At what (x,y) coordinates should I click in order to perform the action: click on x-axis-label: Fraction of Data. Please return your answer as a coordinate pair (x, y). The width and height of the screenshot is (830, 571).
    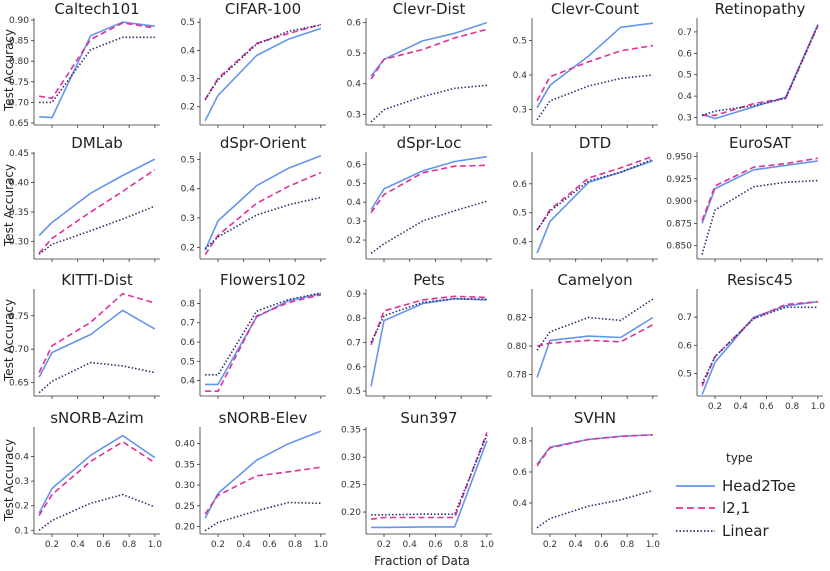
    Looking at the image, I should click on (422, 561).